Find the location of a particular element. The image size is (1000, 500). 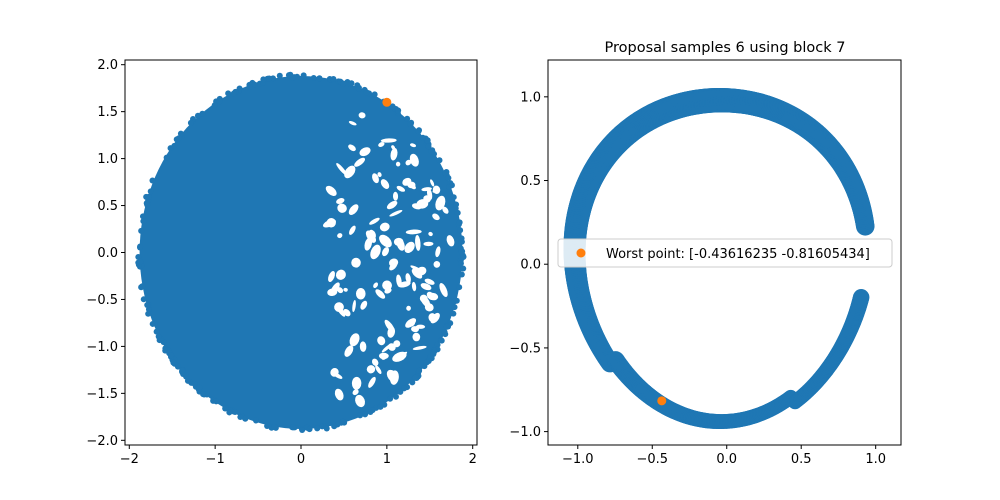

legend-label: Worst point: [-0.43616235 -0.81605434] is located at coordinates (738, 254).